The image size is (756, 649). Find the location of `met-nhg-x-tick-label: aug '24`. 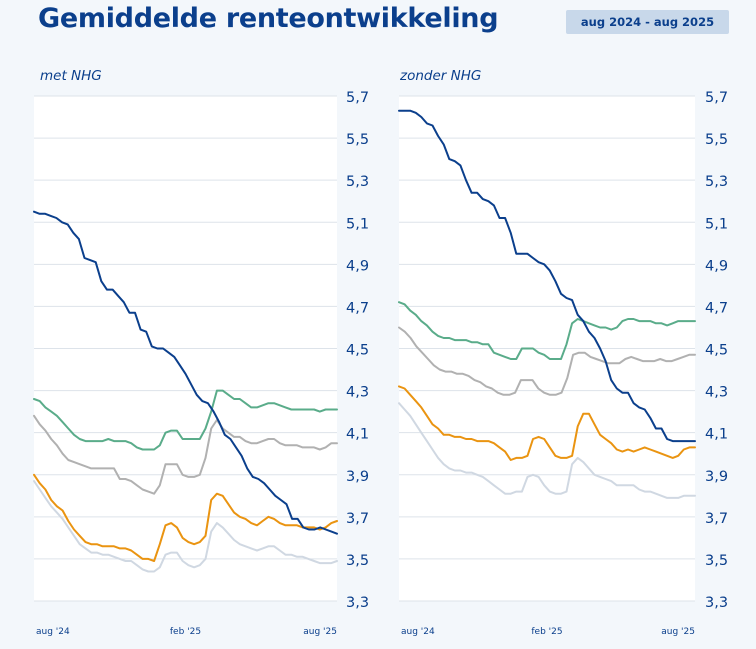

met-nhg-x-tick-label: aug '24 is located at coordinates (53, 632).